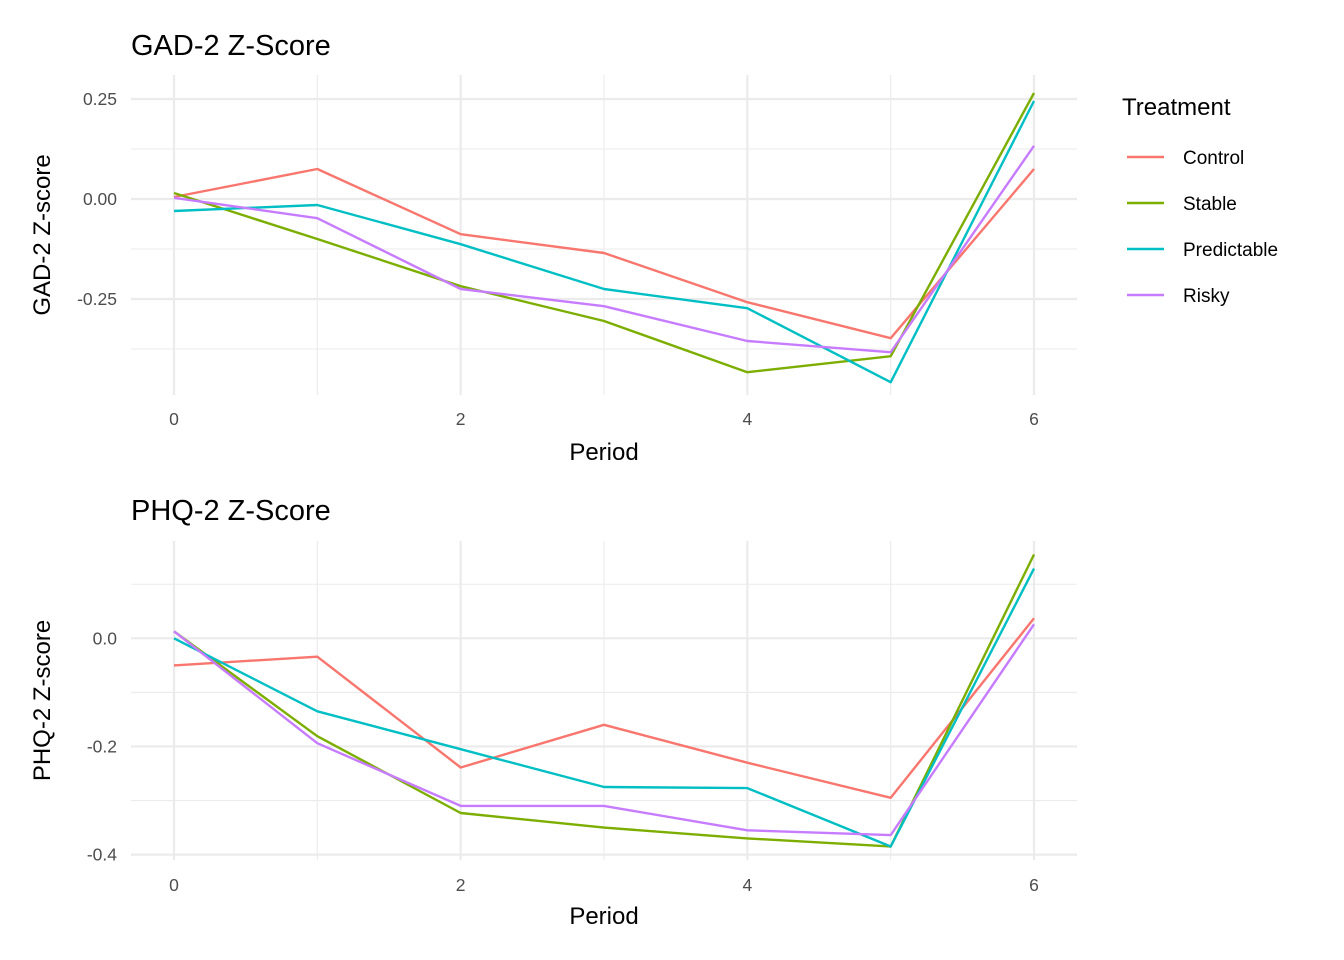 The height and width of the screenshot is (960, 1344). What do you see at coordinates (1213, 158) in the screenshot?
I see `legend-label: Control` at bounding box center [1213, 158].